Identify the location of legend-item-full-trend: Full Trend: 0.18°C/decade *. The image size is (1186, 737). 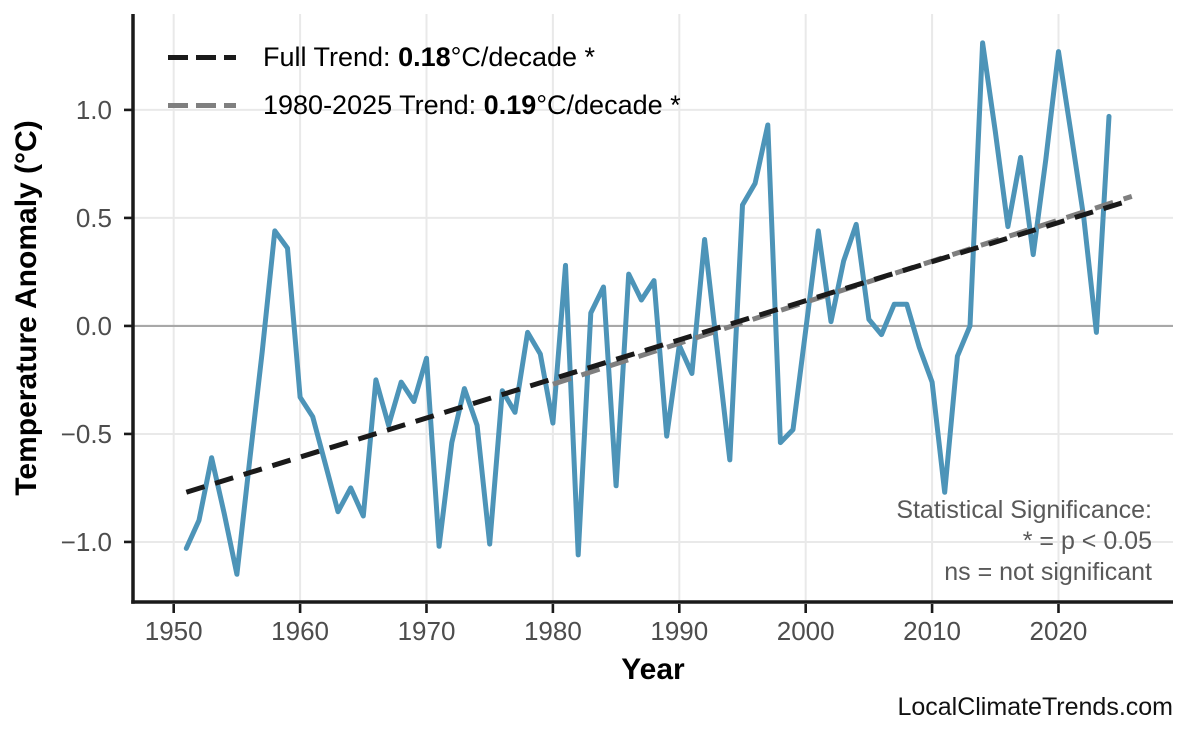
(424, 57).